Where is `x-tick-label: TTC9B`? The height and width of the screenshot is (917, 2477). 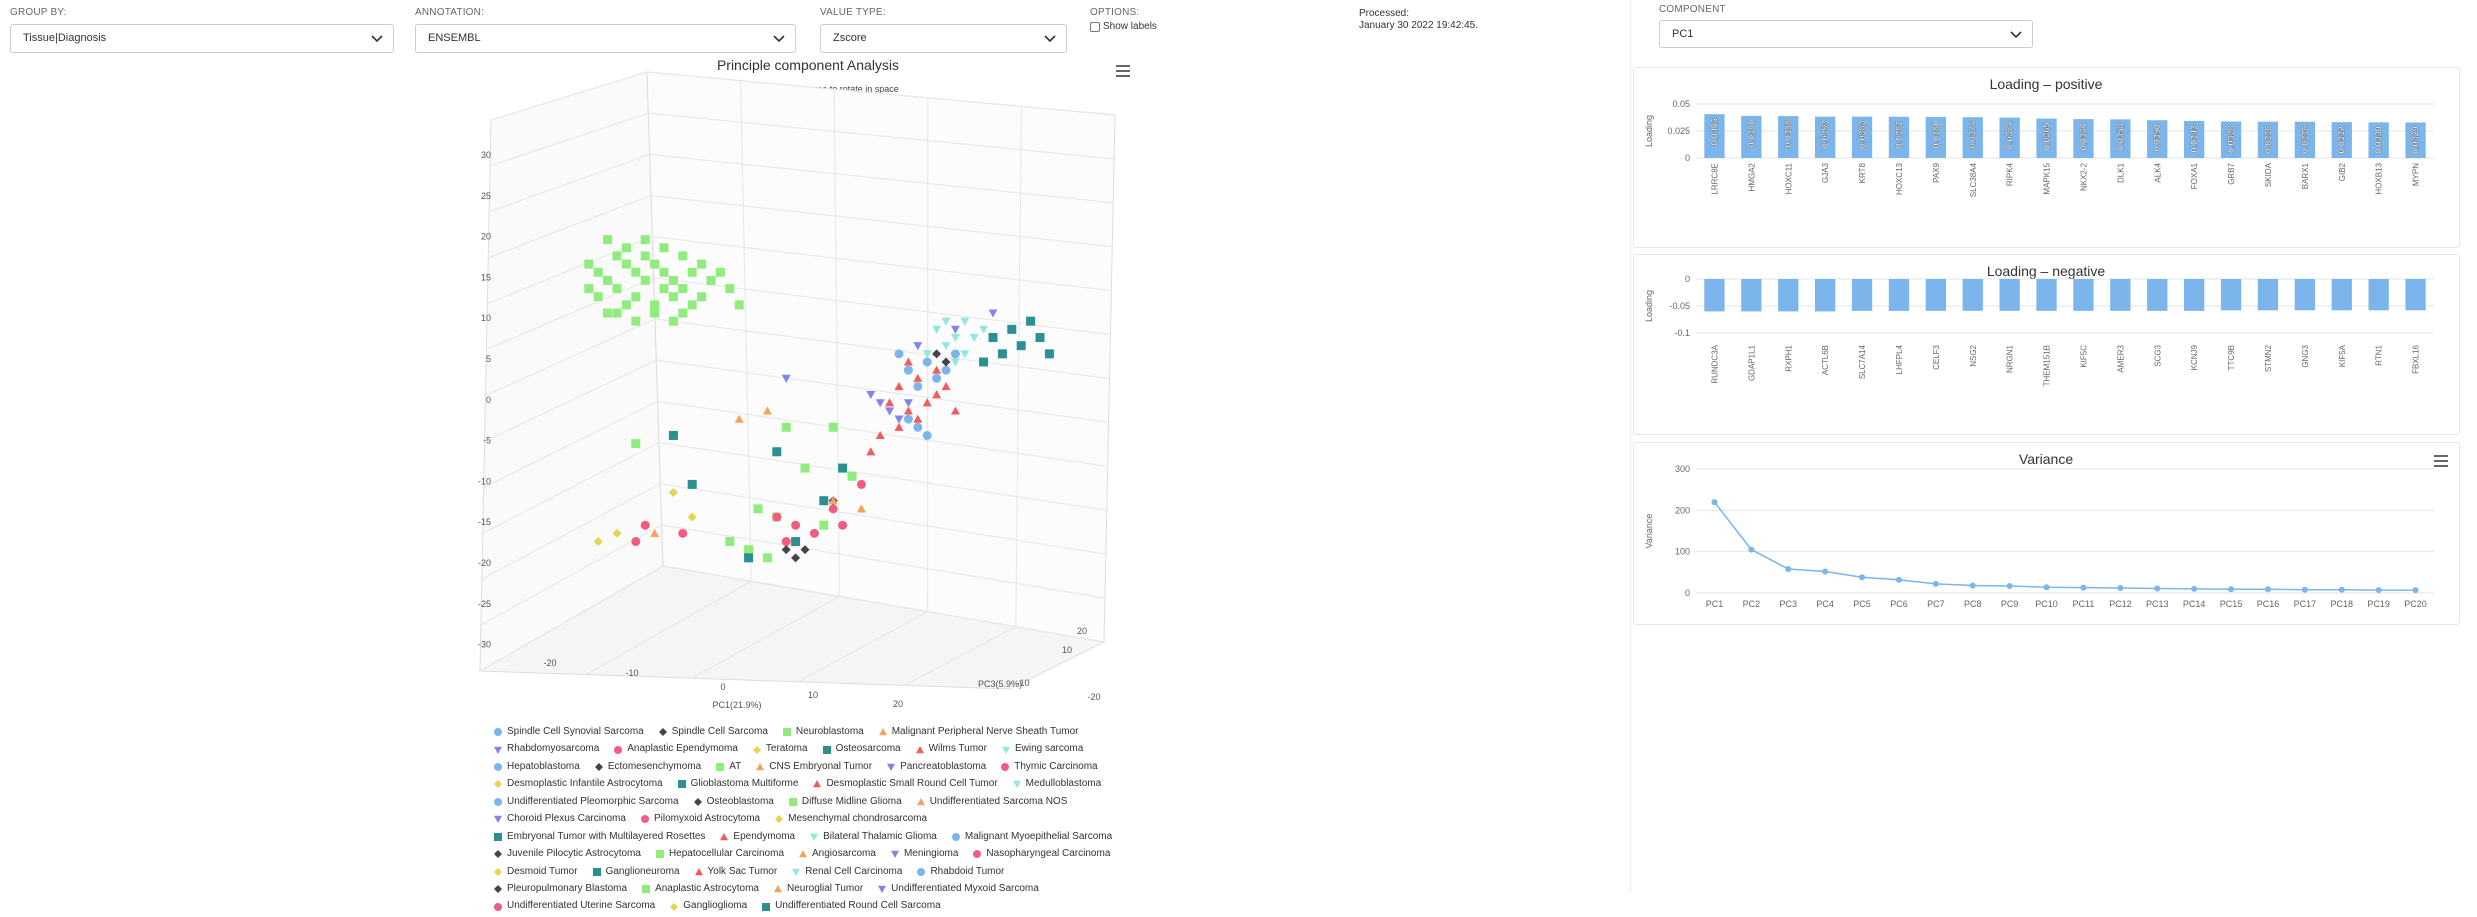 x-tick-label: TTC9B is located at coordinates (2231, 357).